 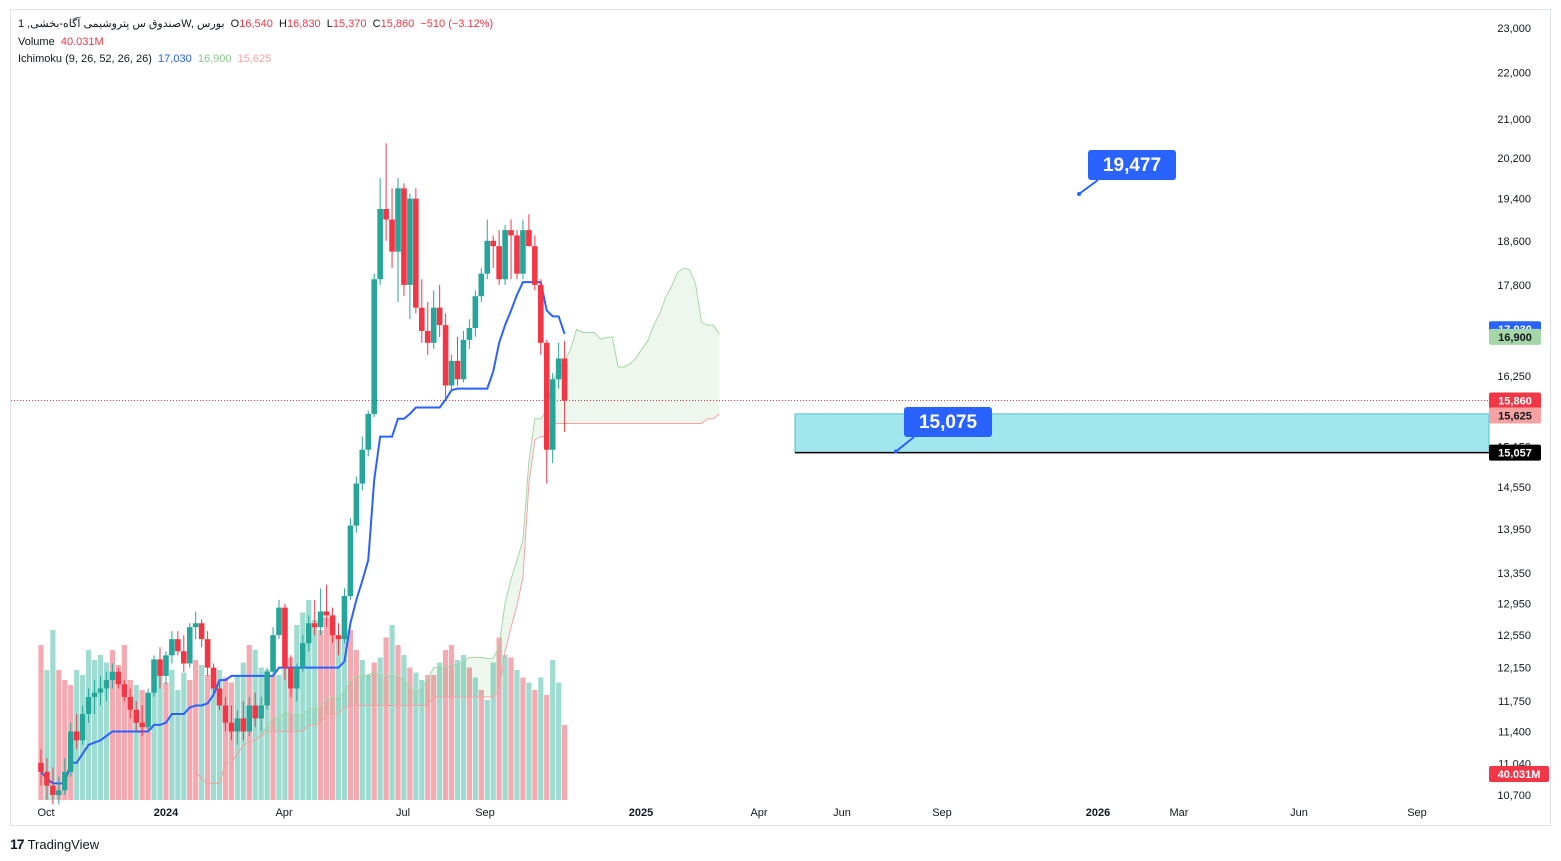 I want to click on brand-name: TradingView, so click(x=63, y=844).